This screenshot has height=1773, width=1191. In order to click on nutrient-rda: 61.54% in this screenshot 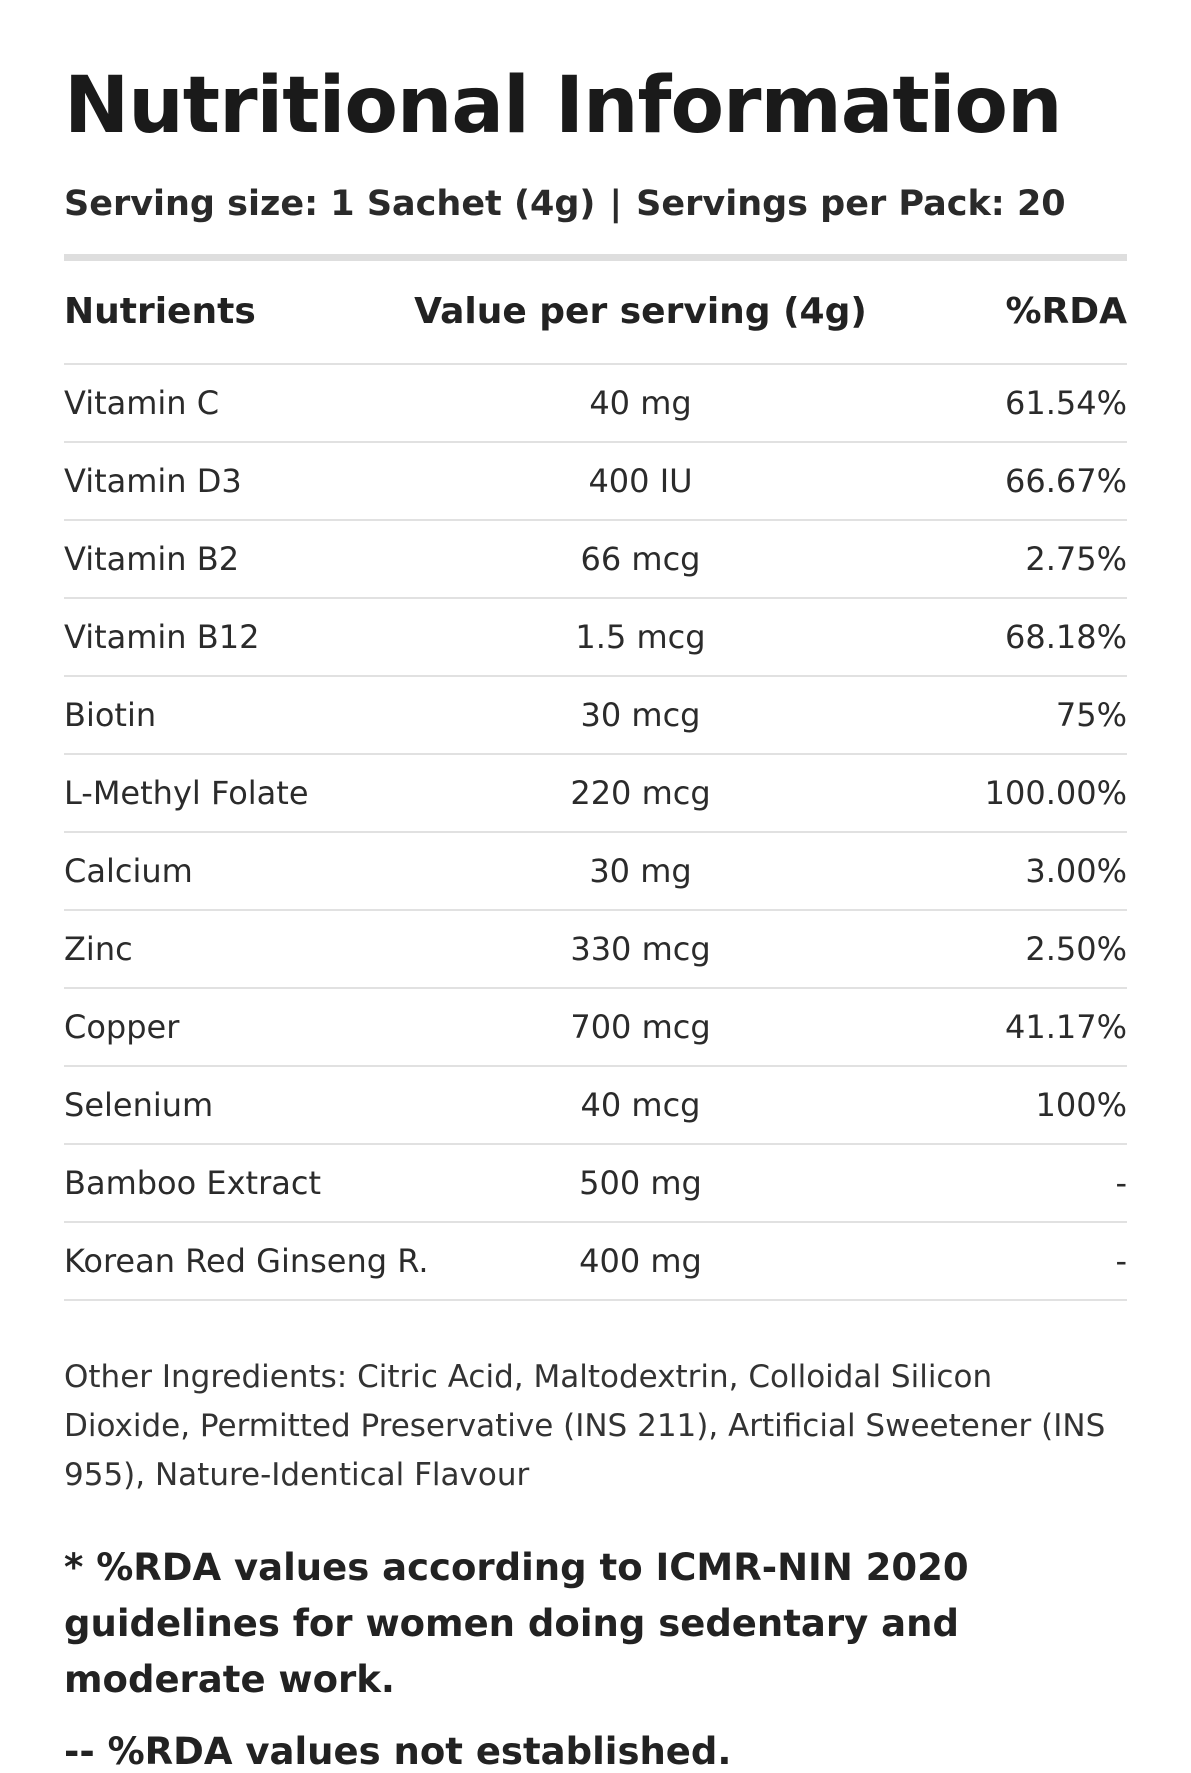, I will do `click(1065, 402)`.